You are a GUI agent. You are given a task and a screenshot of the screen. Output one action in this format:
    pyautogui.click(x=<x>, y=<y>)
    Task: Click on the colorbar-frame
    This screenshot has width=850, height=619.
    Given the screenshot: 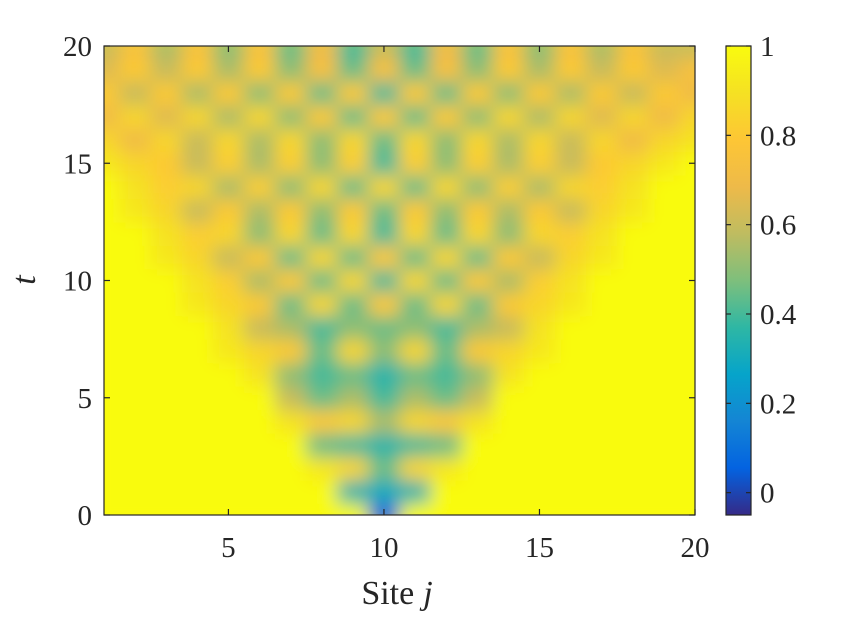 What is the action you would take?
    pyautogui.click(x=738, y=280)
    